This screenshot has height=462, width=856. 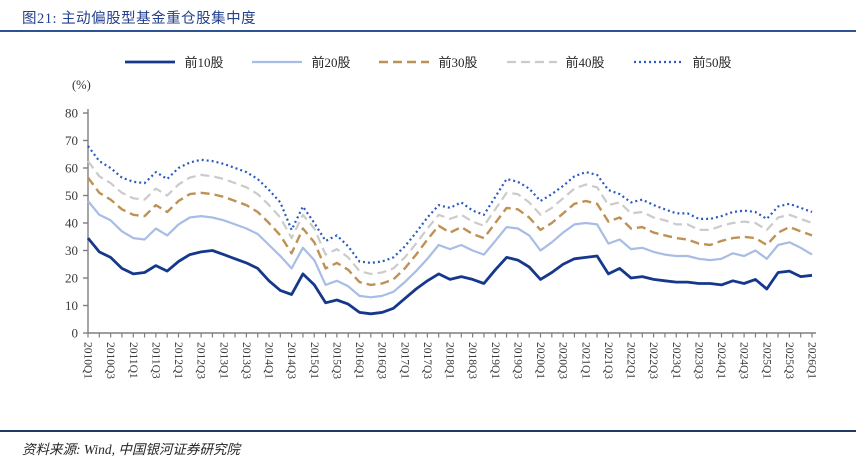 I want to click on legend-label-top30: 前30股, so click(x=458, y=62).